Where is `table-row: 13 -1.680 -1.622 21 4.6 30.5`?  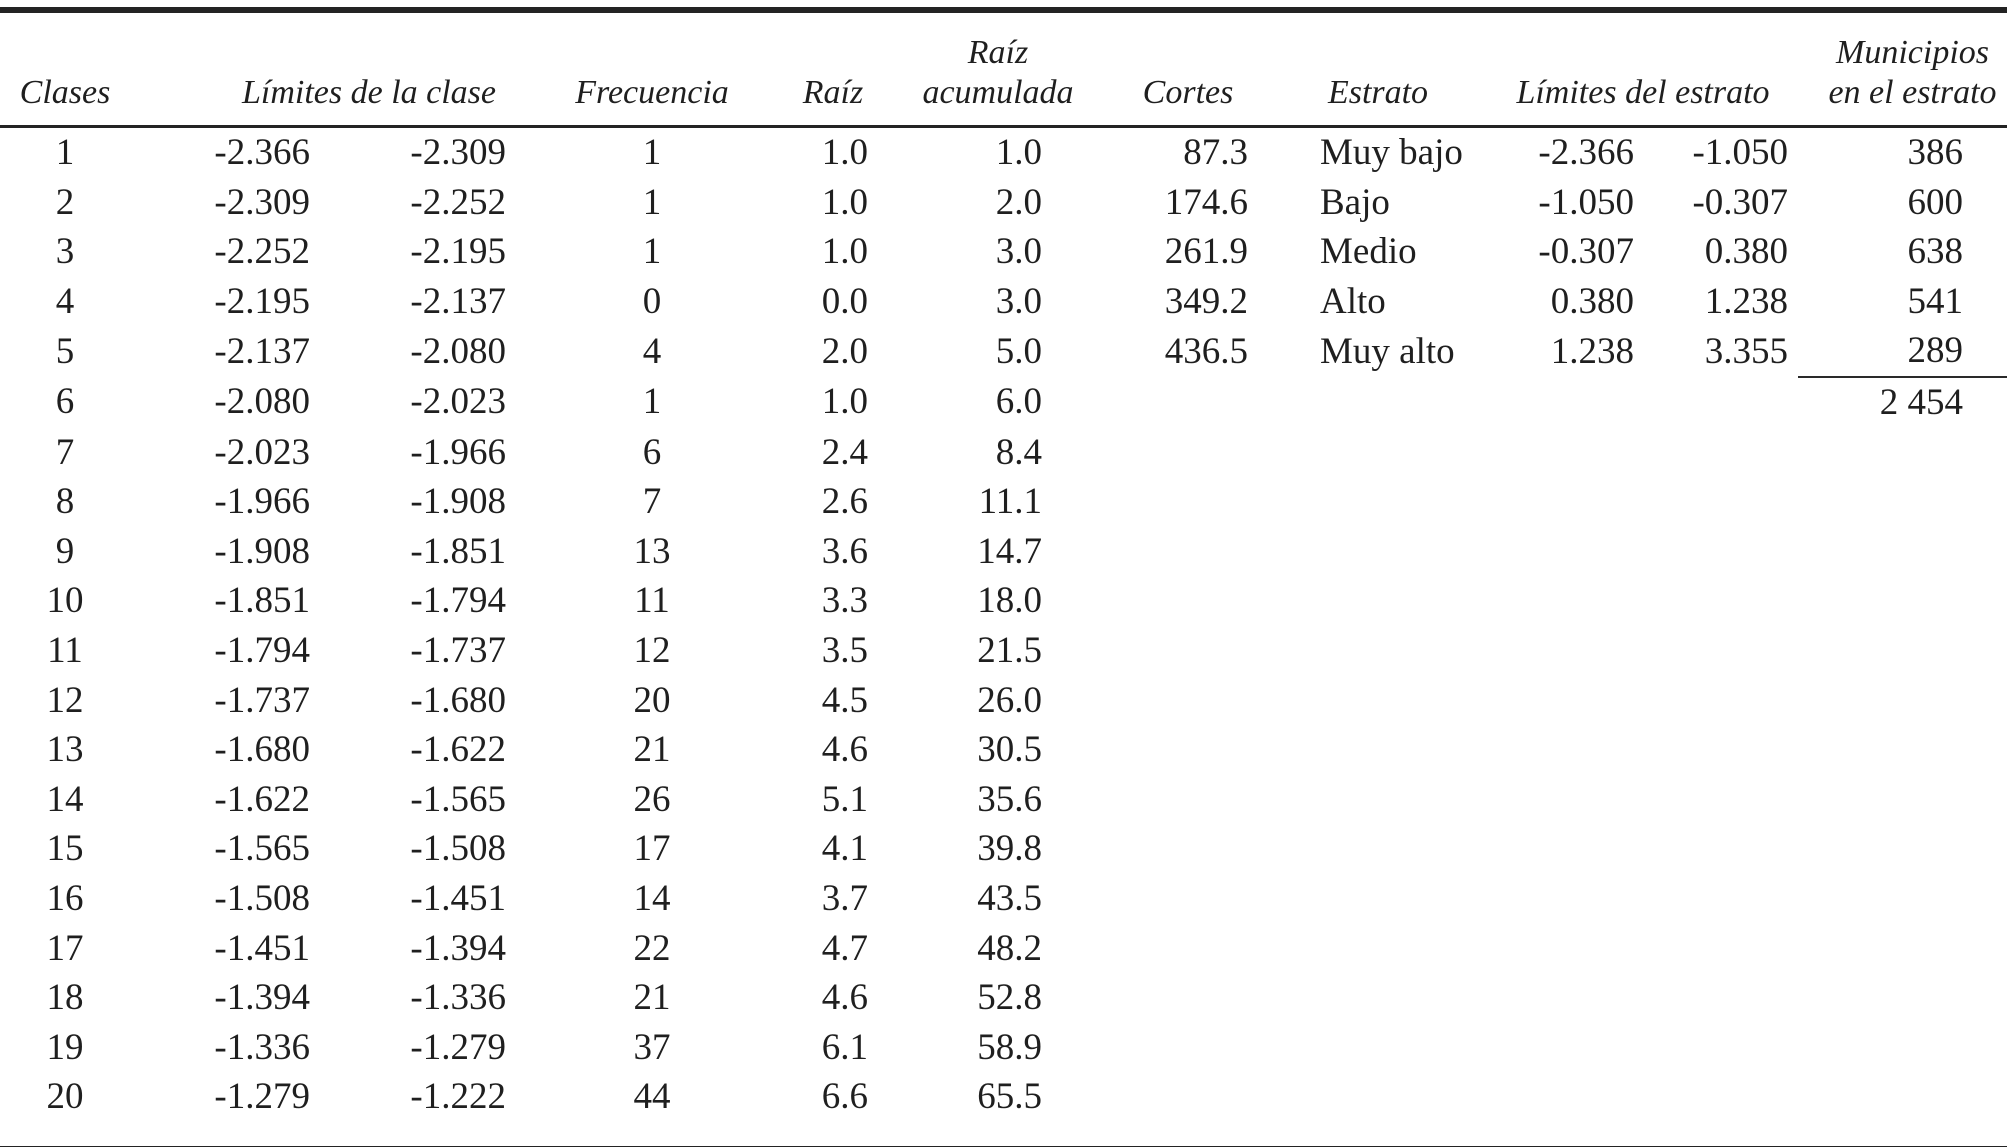
table-row: 13 -1.680 -1.622 21 4.6 30.5 is located at coordinates (1003, 750).